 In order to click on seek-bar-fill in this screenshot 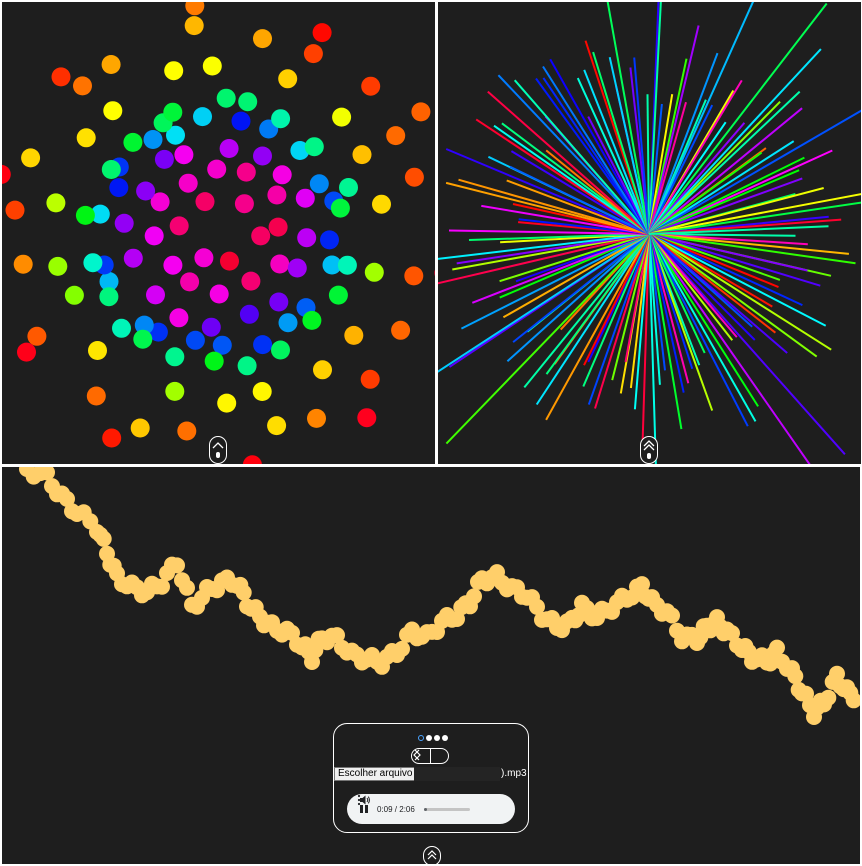, I will do `click(425, 809)`.